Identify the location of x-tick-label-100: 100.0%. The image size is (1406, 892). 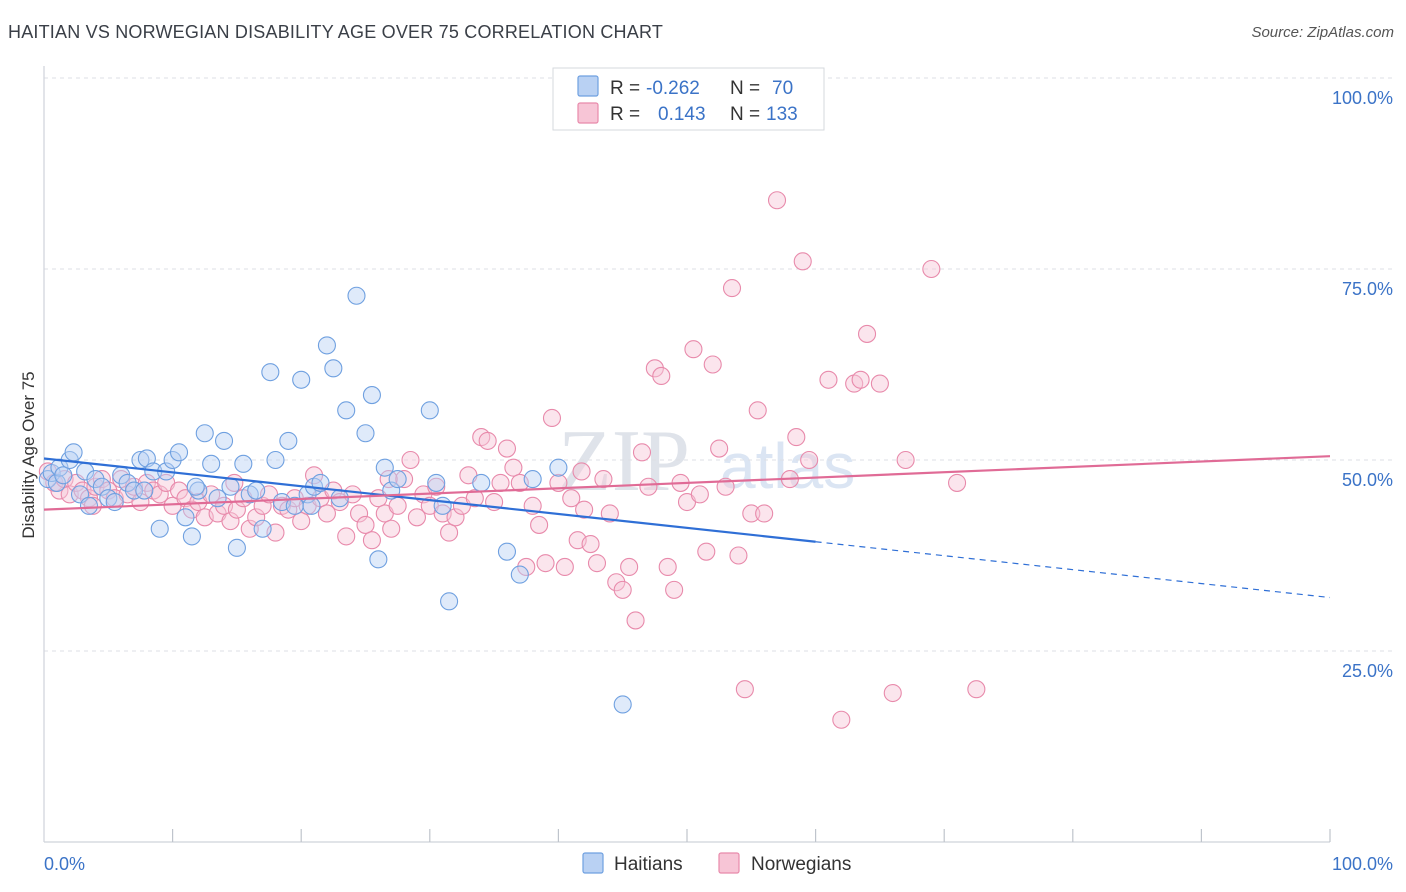
(1362, 864).